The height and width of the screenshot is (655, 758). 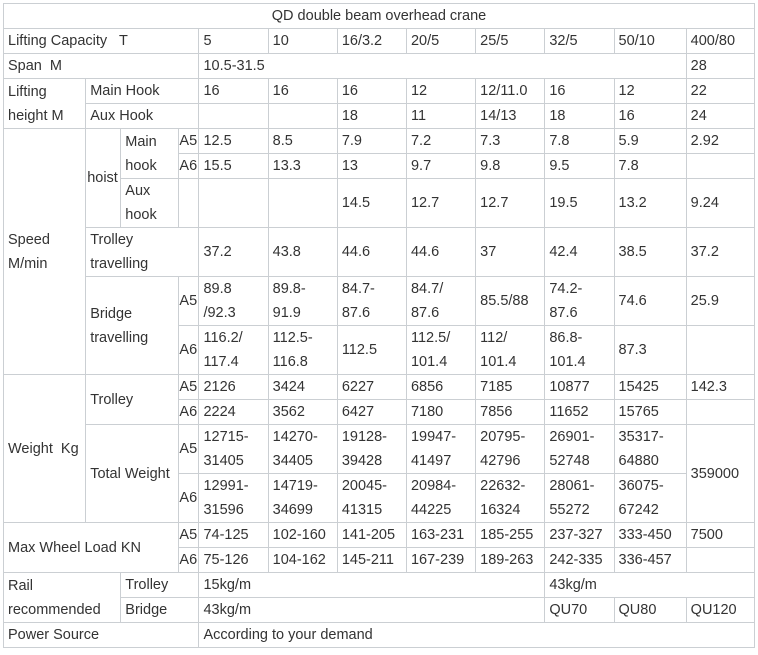 What do you see at coordinates (510, 387) in the screenshot?
I see `weight-value: 7185` at bounding box center [510, 387].